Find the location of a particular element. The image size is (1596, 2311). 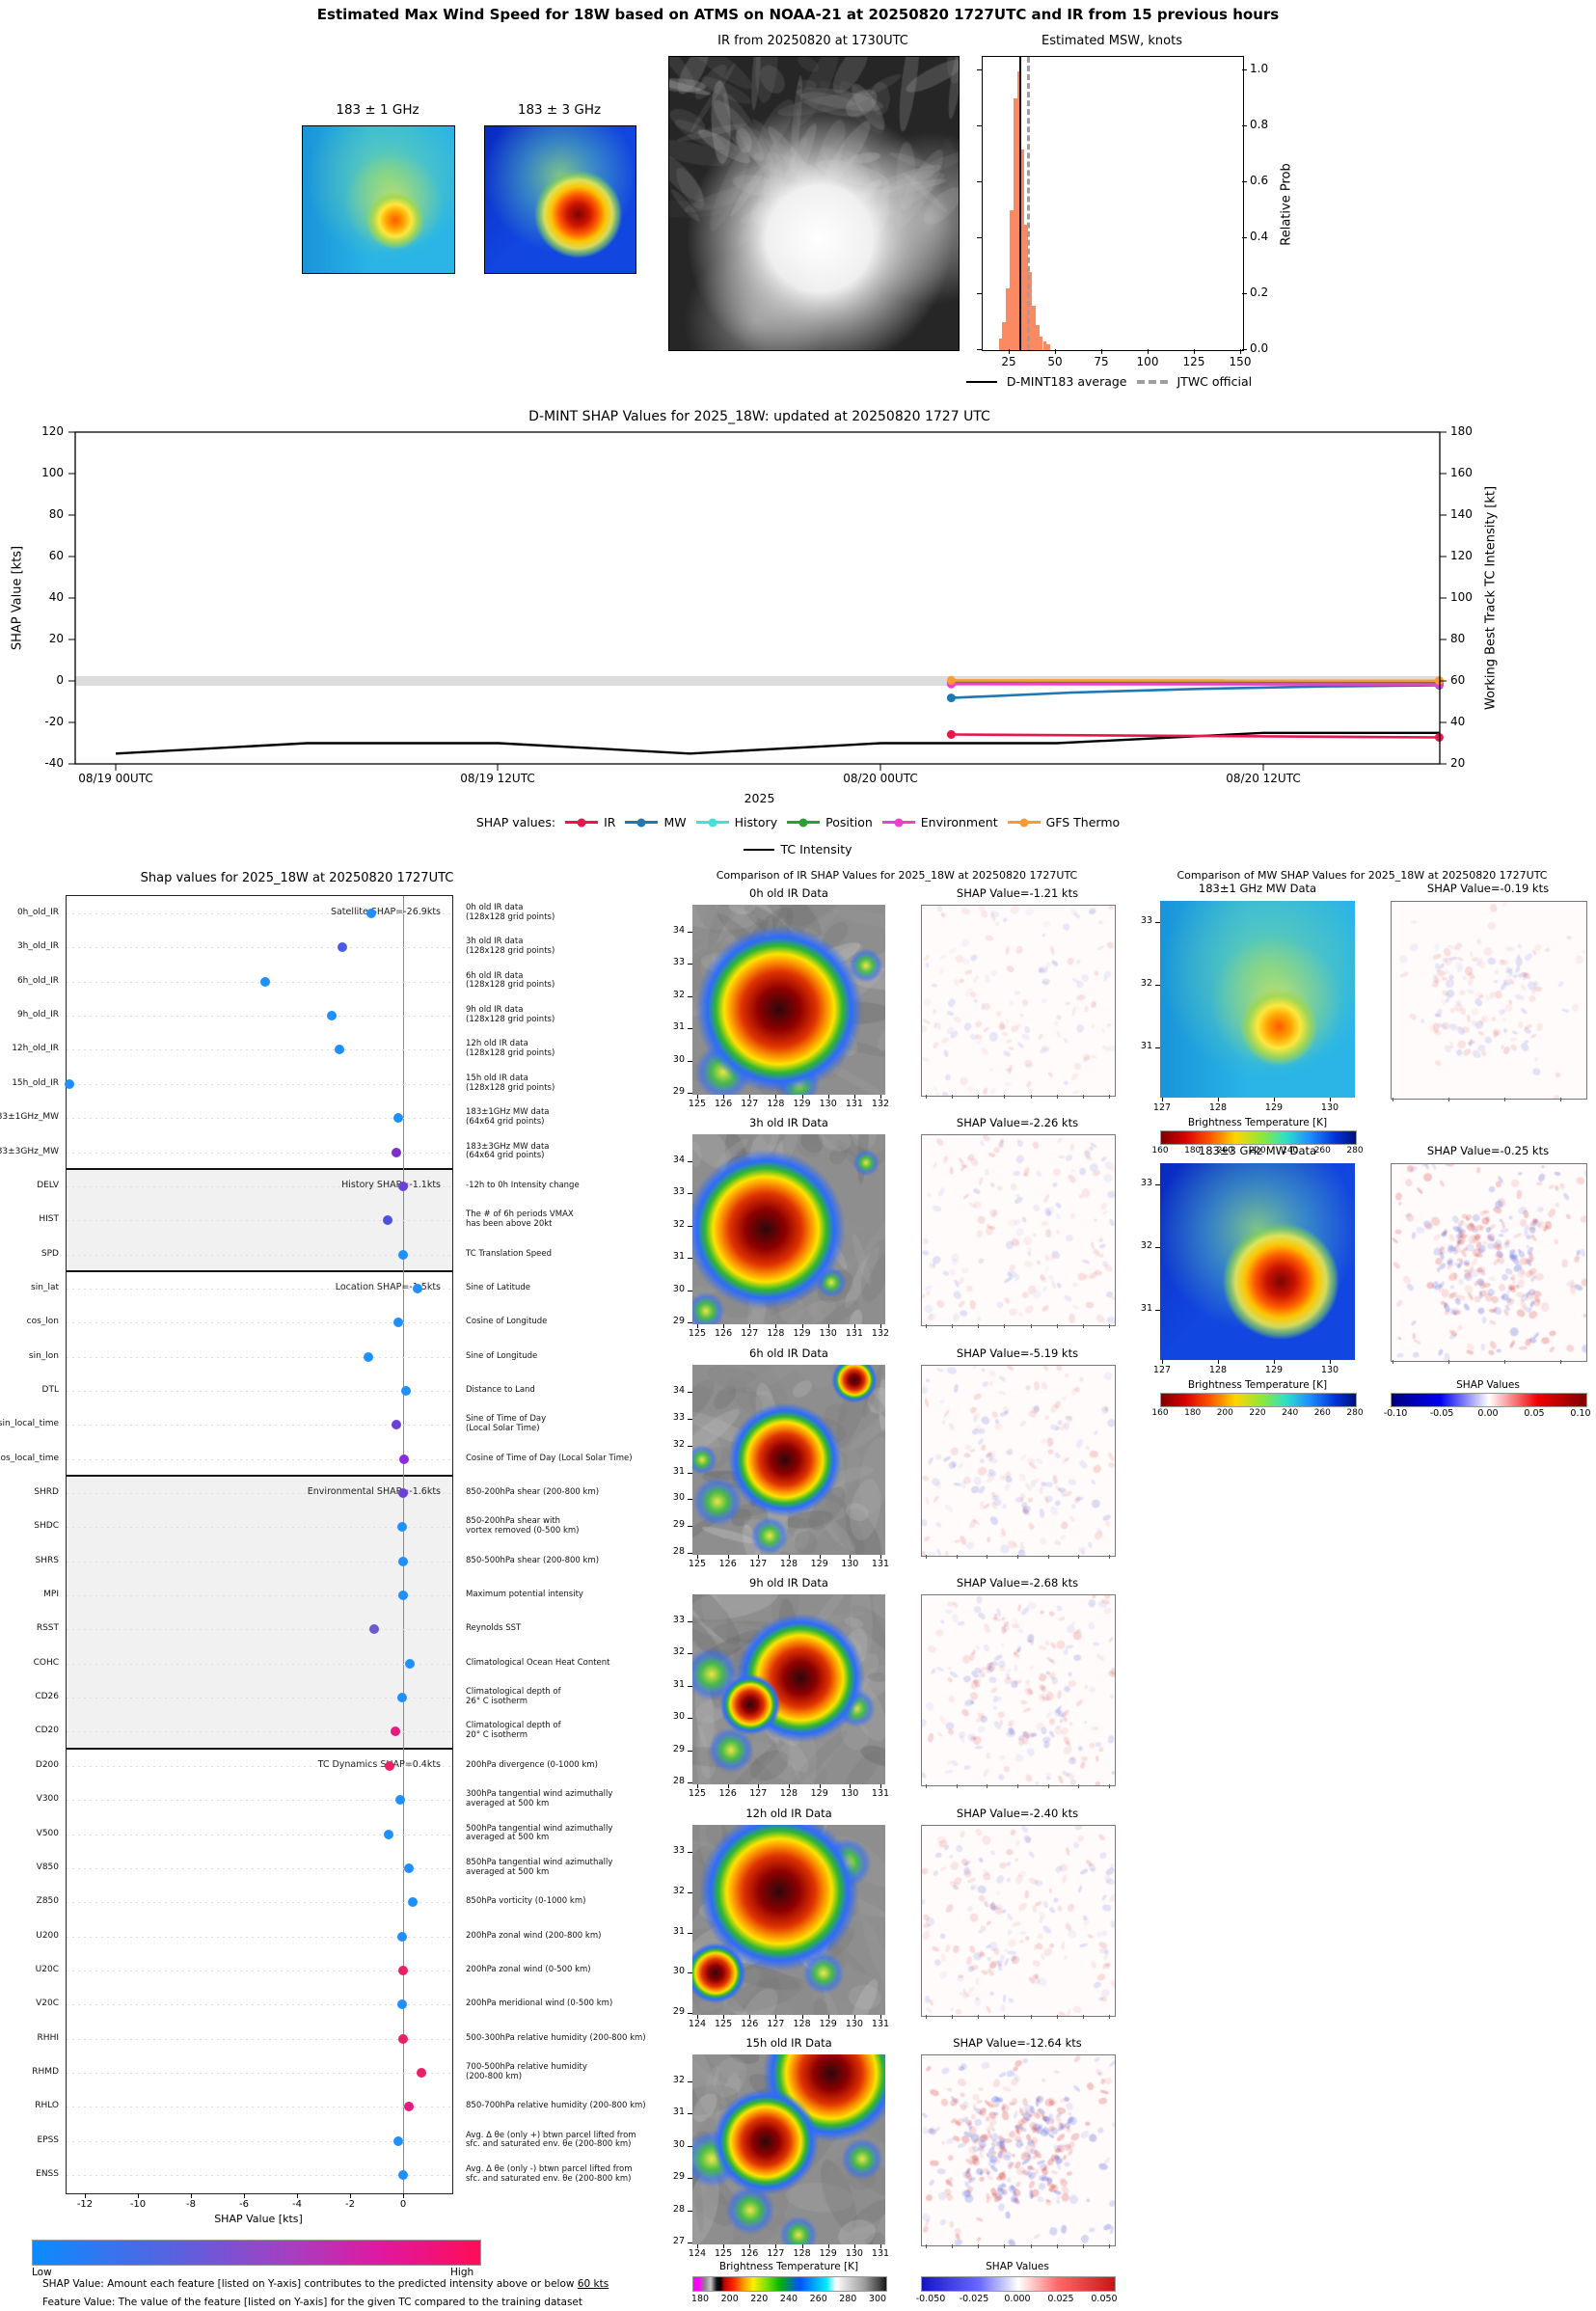

mw2-title: 183 ± 3 GHz is located at coordinates (560, 110).